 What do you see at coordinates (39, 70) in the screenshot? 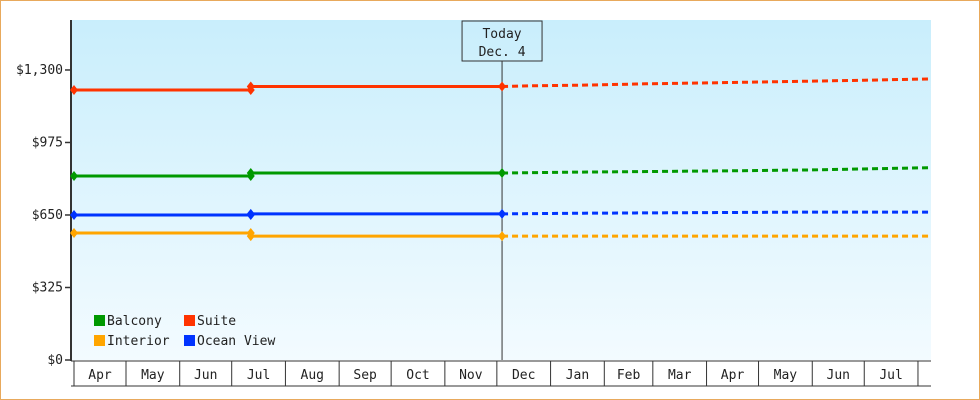
I see `y-tick-label: $1,300` at bounding box center [39, 70].